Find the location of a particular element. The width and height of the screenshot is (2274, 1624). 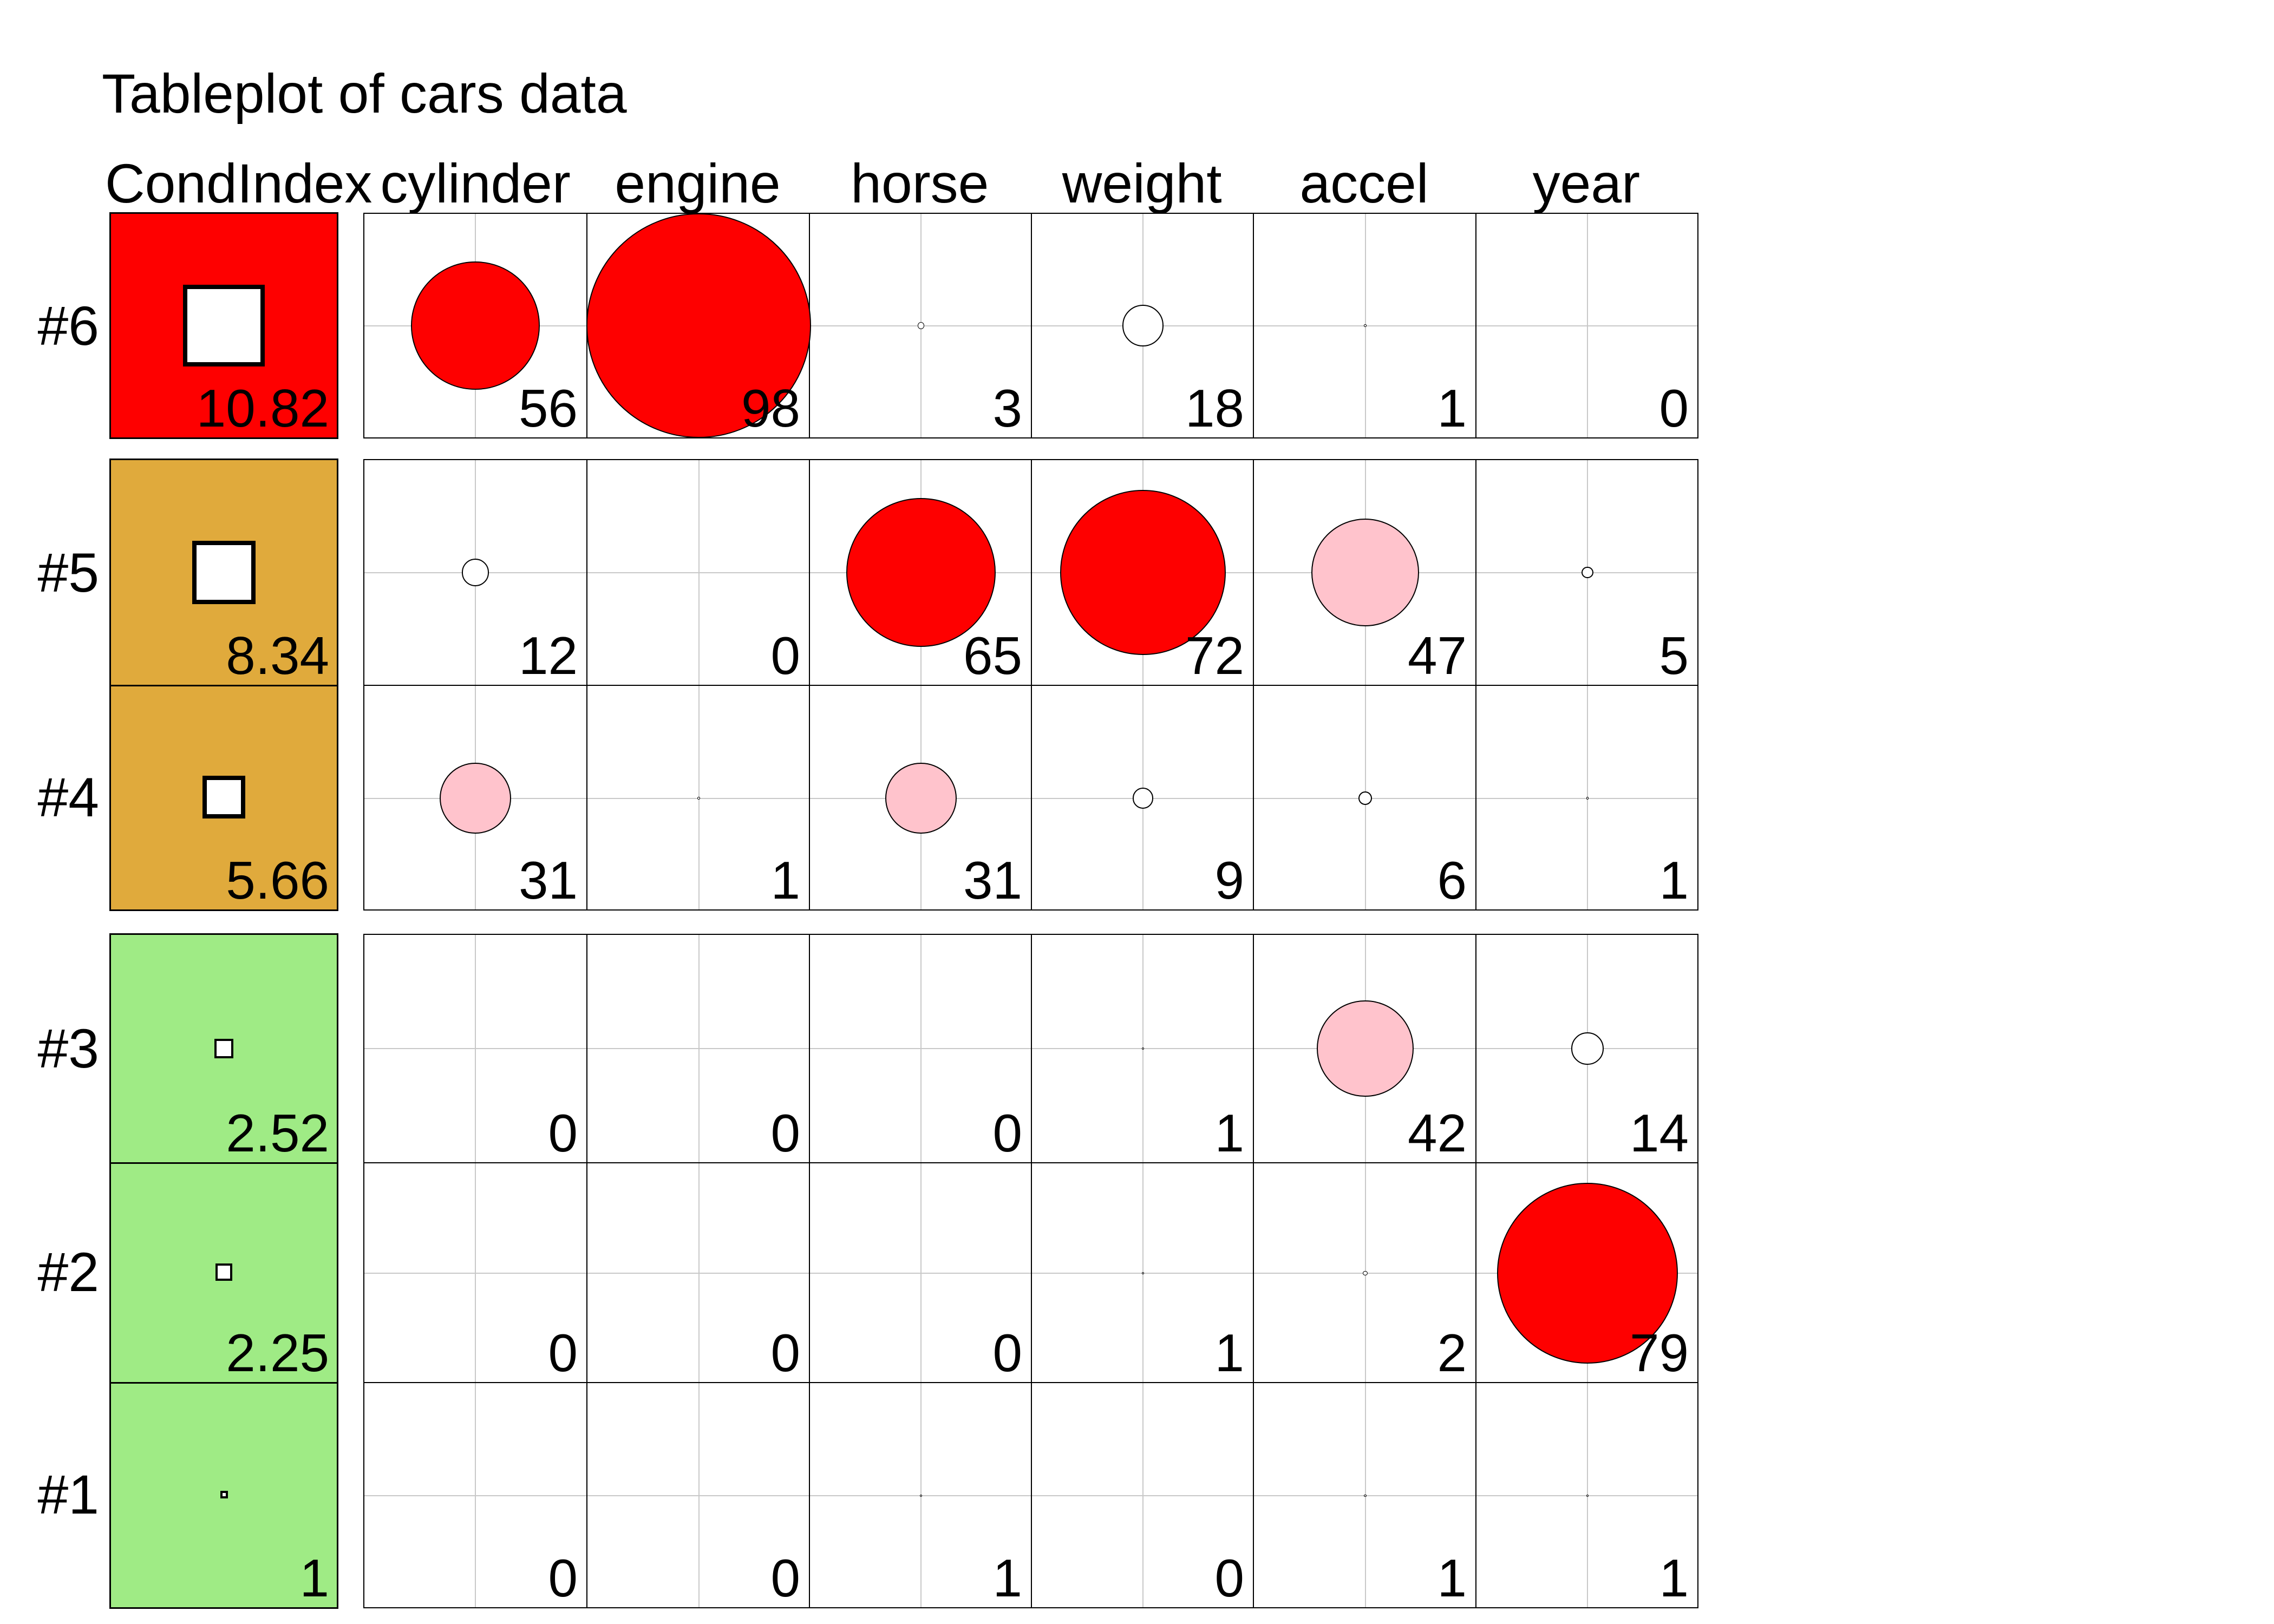

cell-3-year: 14 is located at coordinates (1586, 1048).